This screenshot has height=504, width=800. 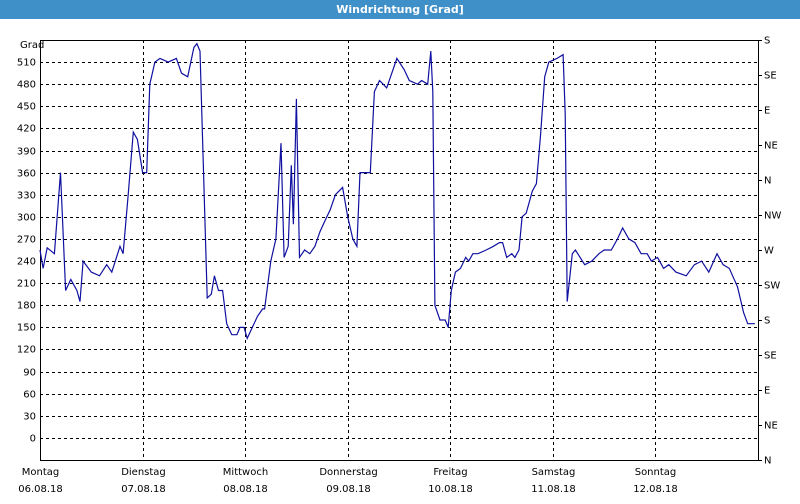 I want to click on x-tick-label: Donnerstag, so click(x=348, y=472).